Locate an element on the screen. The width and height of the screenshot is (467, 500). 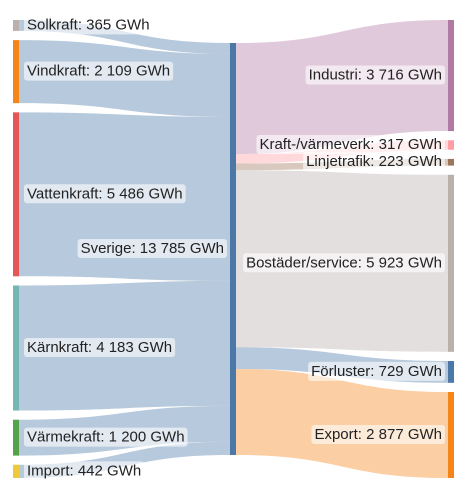
node-label: Industri: 3 716 GWh is located at coordinates (375, 74).